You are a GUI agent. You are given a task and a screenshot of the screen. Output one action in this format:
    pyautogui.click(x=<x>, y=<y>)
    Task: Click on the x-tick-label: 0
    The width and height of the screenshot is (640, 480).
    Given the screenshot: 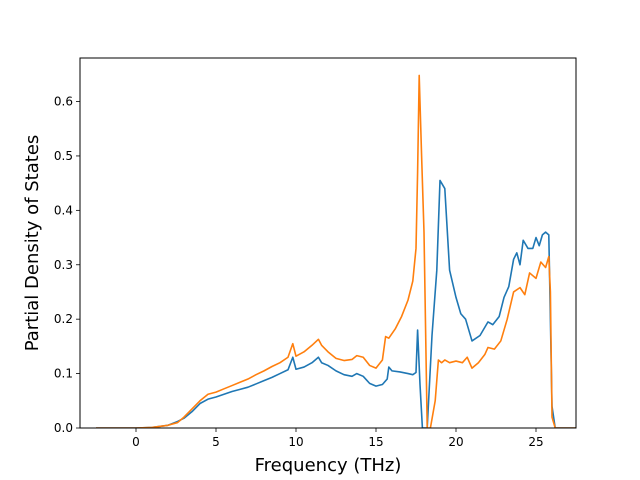 What is the action you would take?
    pyautogui.click(x=136, y=442)
    